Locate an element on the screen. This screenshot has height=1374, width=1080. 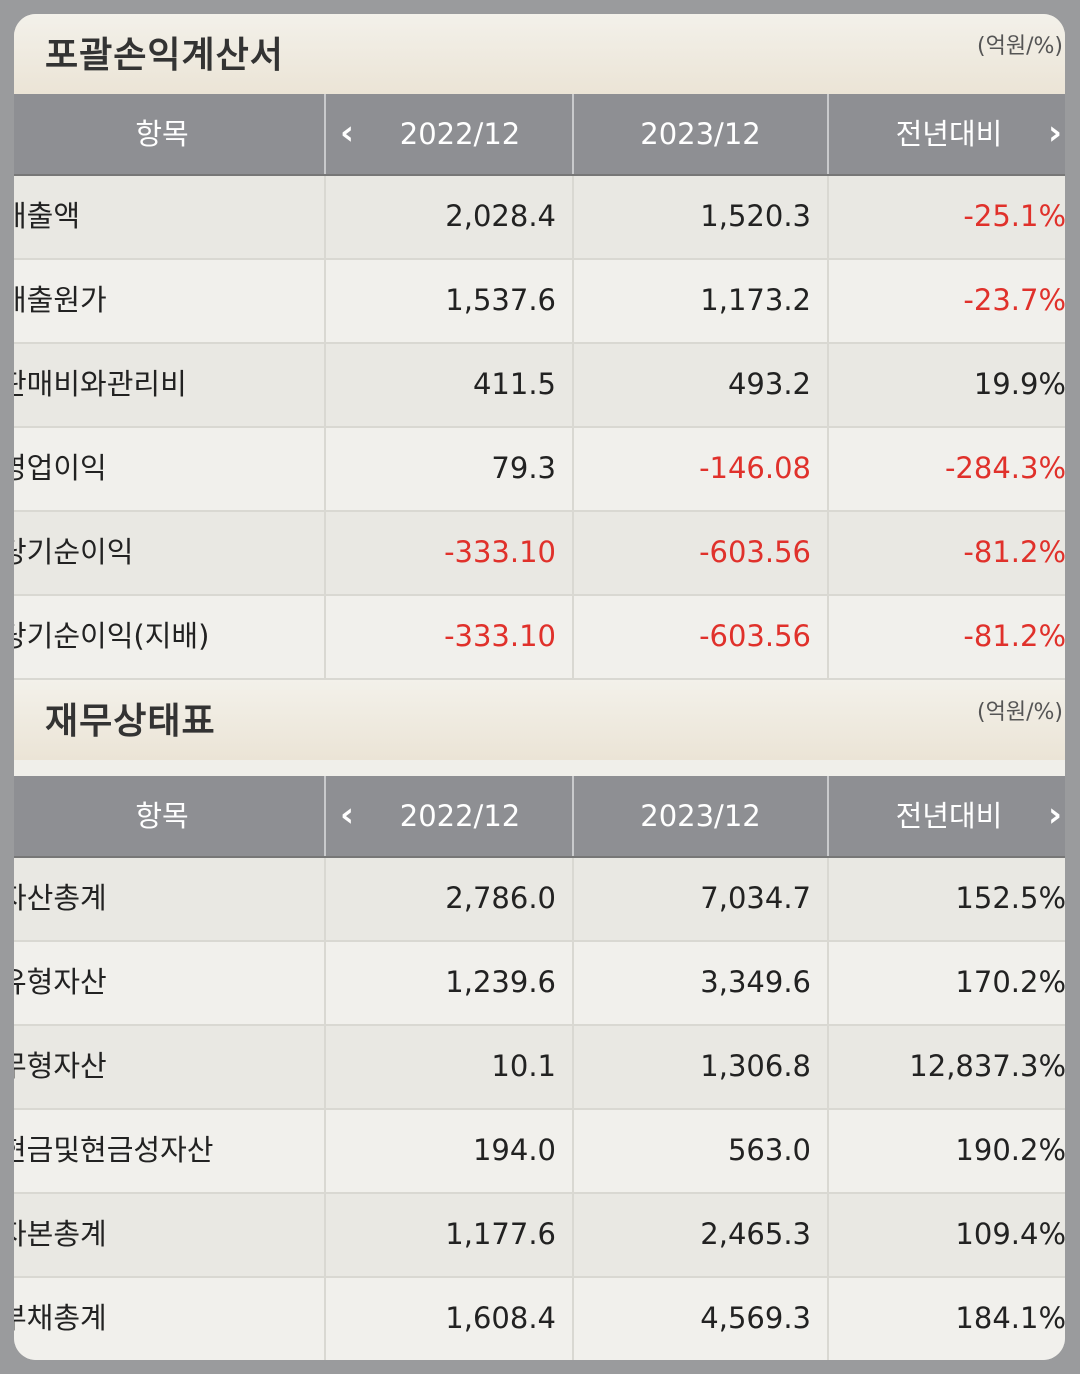
value-yoy: 109.4% is located at coordinates (946, 1235).